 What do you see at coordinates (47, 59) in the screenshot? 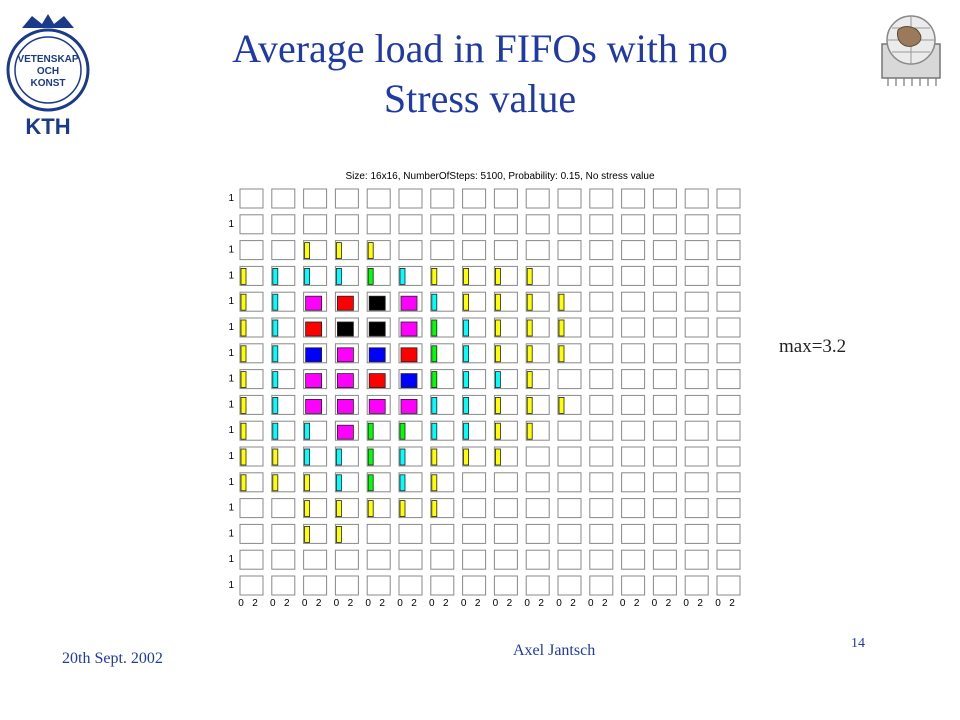
I see `seal-text-1: VETENSKAP` at bounding box center [47, 59].